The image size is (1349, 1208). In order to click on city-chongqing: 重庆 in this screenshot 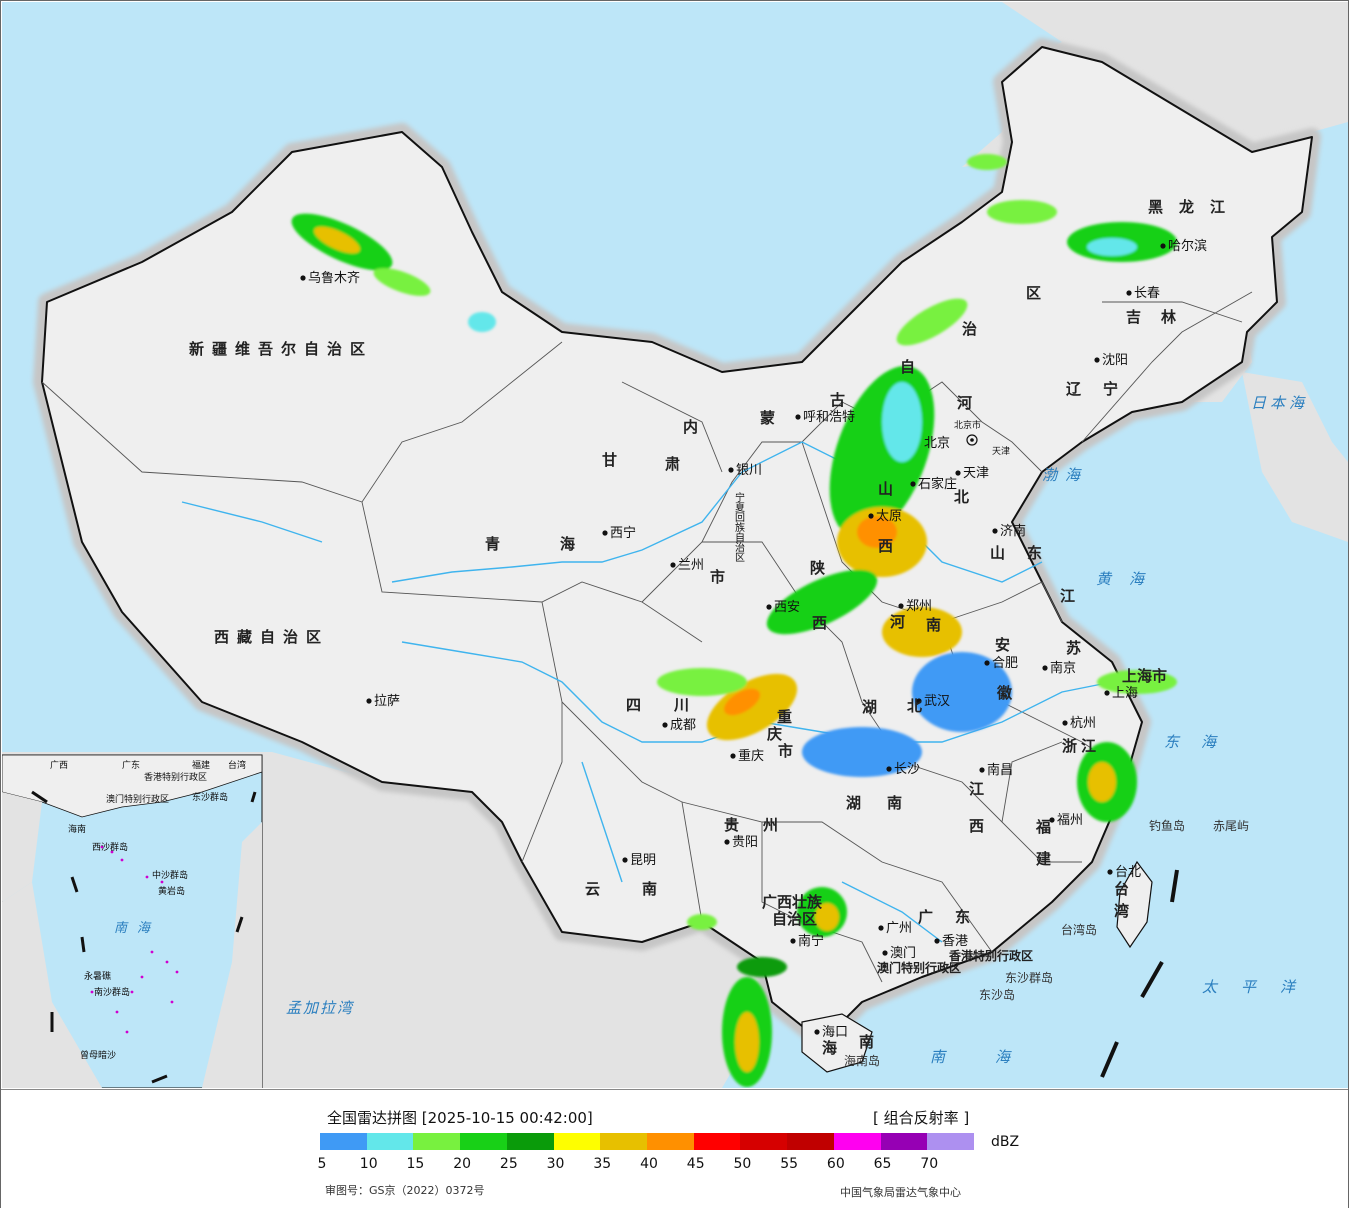, I will do `click(751, 756)`.